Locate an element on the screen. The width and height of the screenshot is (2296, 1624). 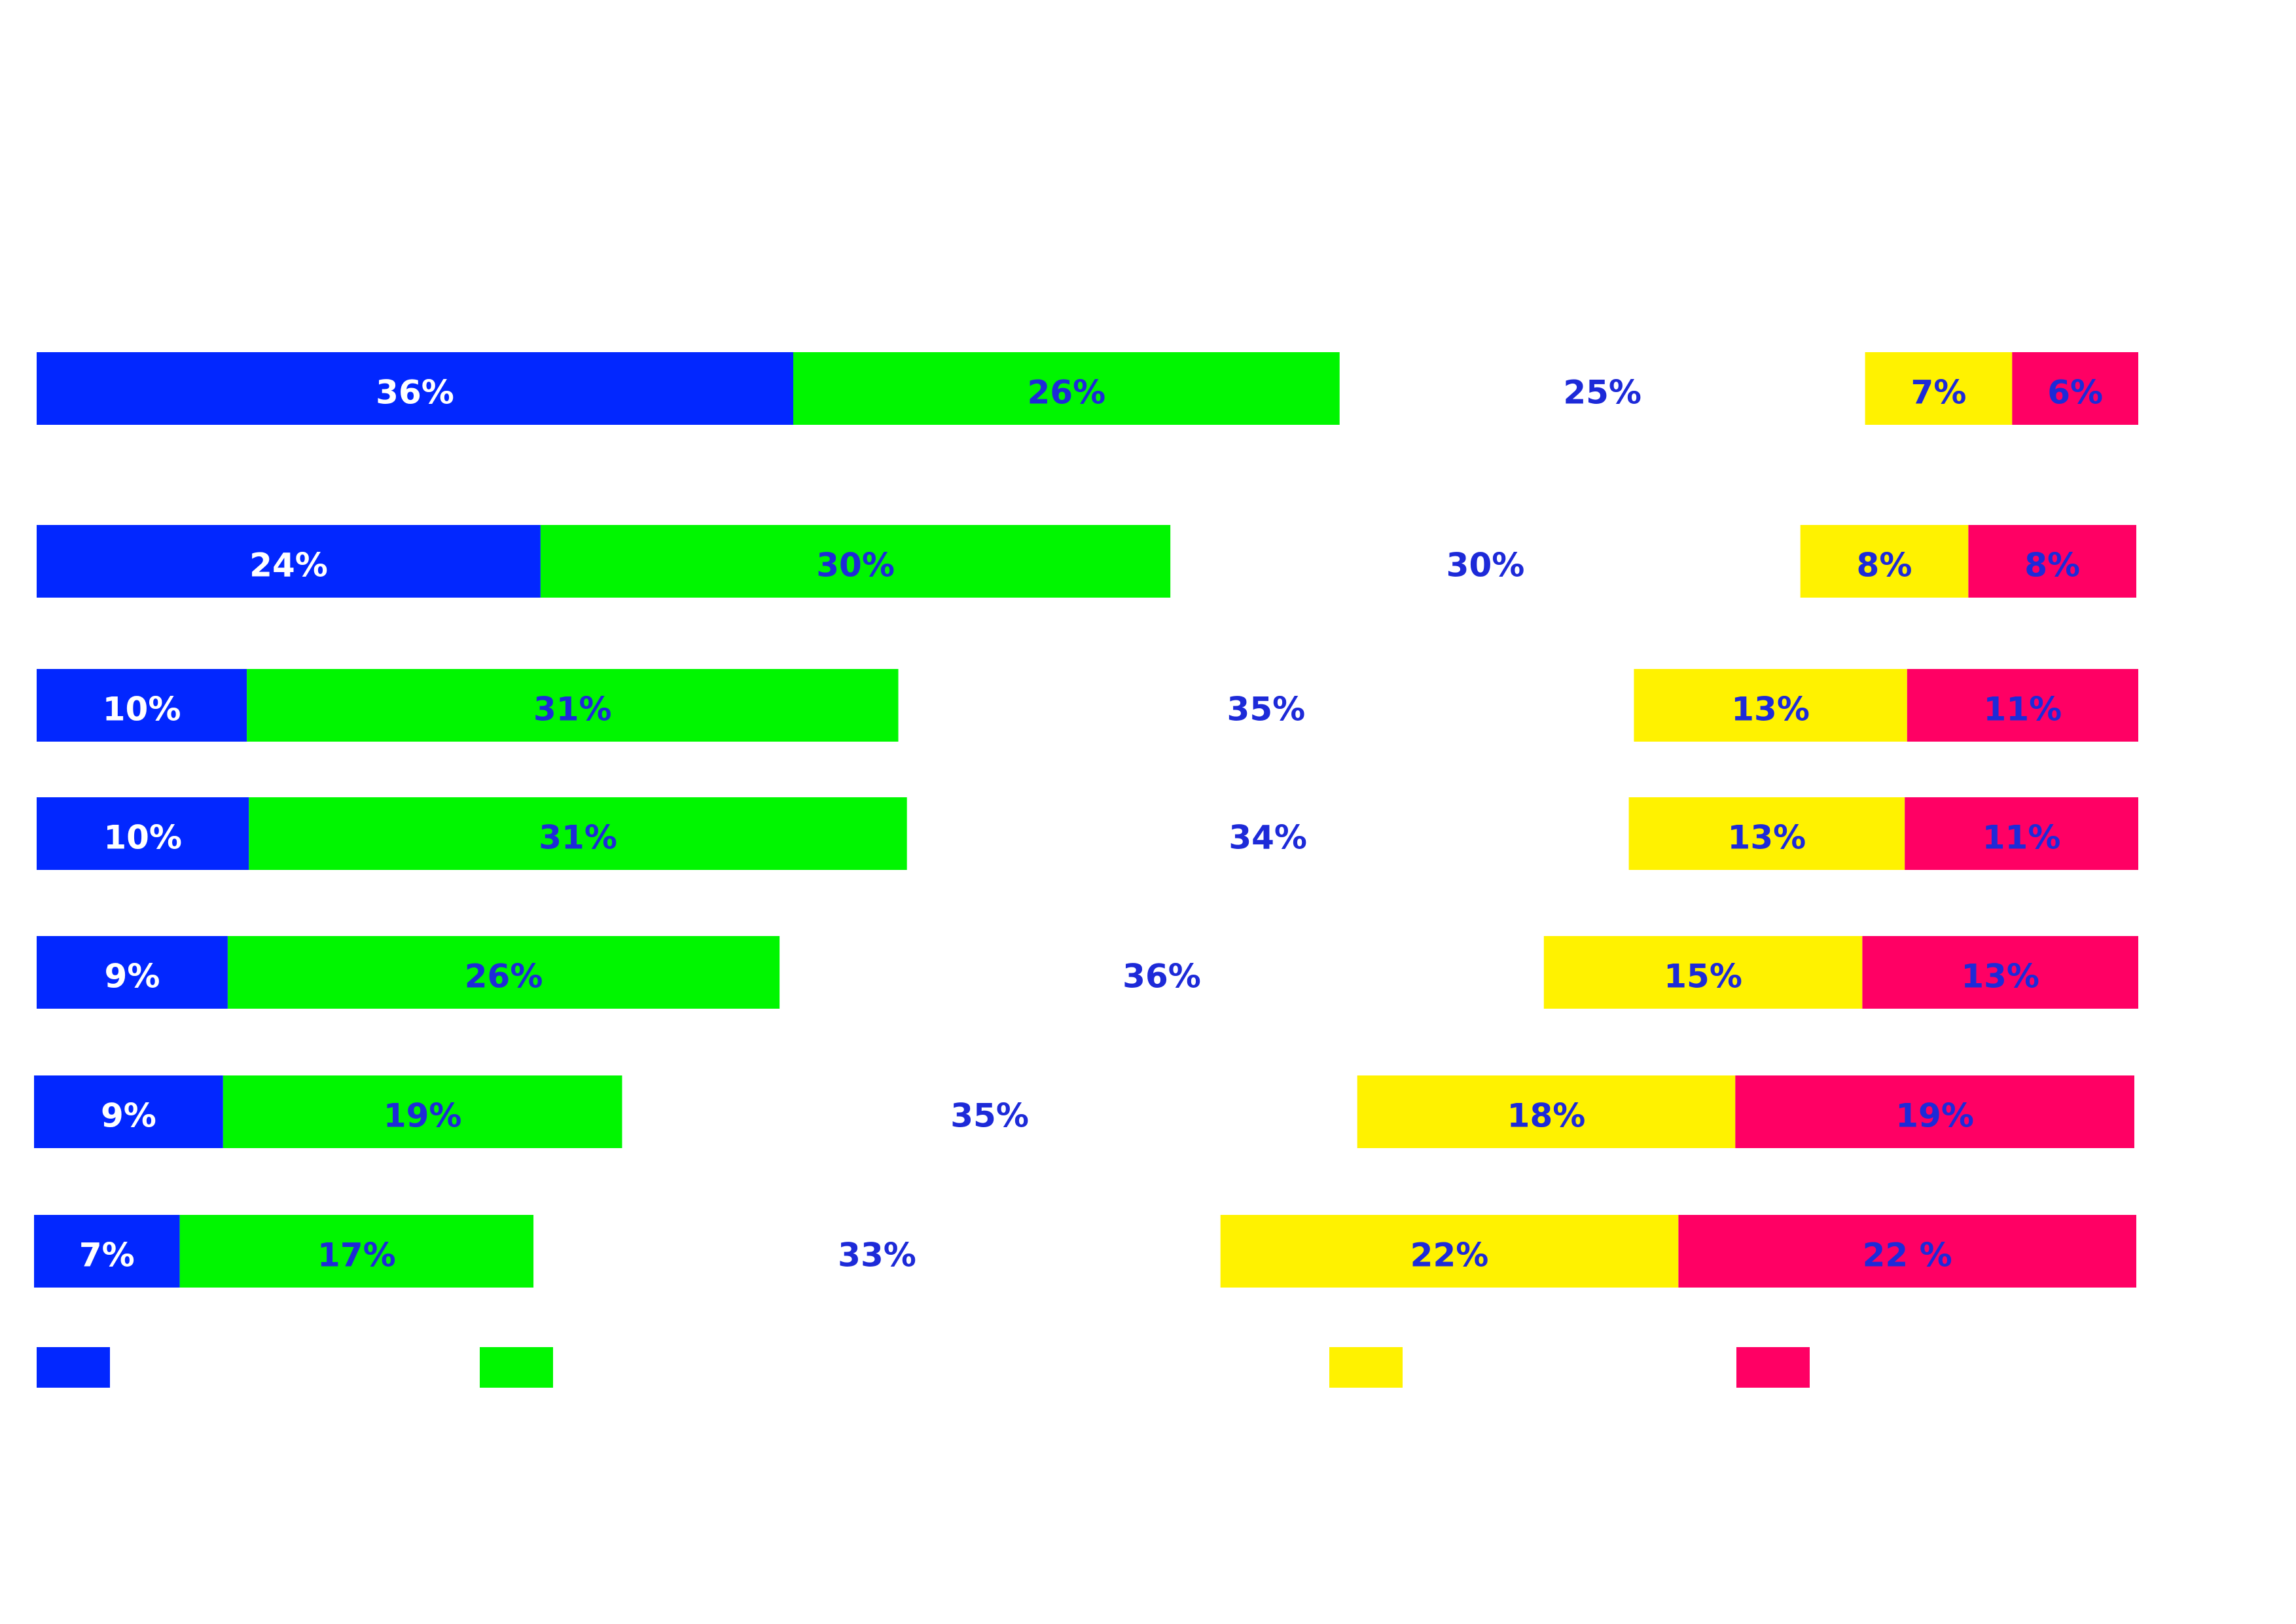
data-label-row7-series1: 7% is located at coordinates (107, 1255).